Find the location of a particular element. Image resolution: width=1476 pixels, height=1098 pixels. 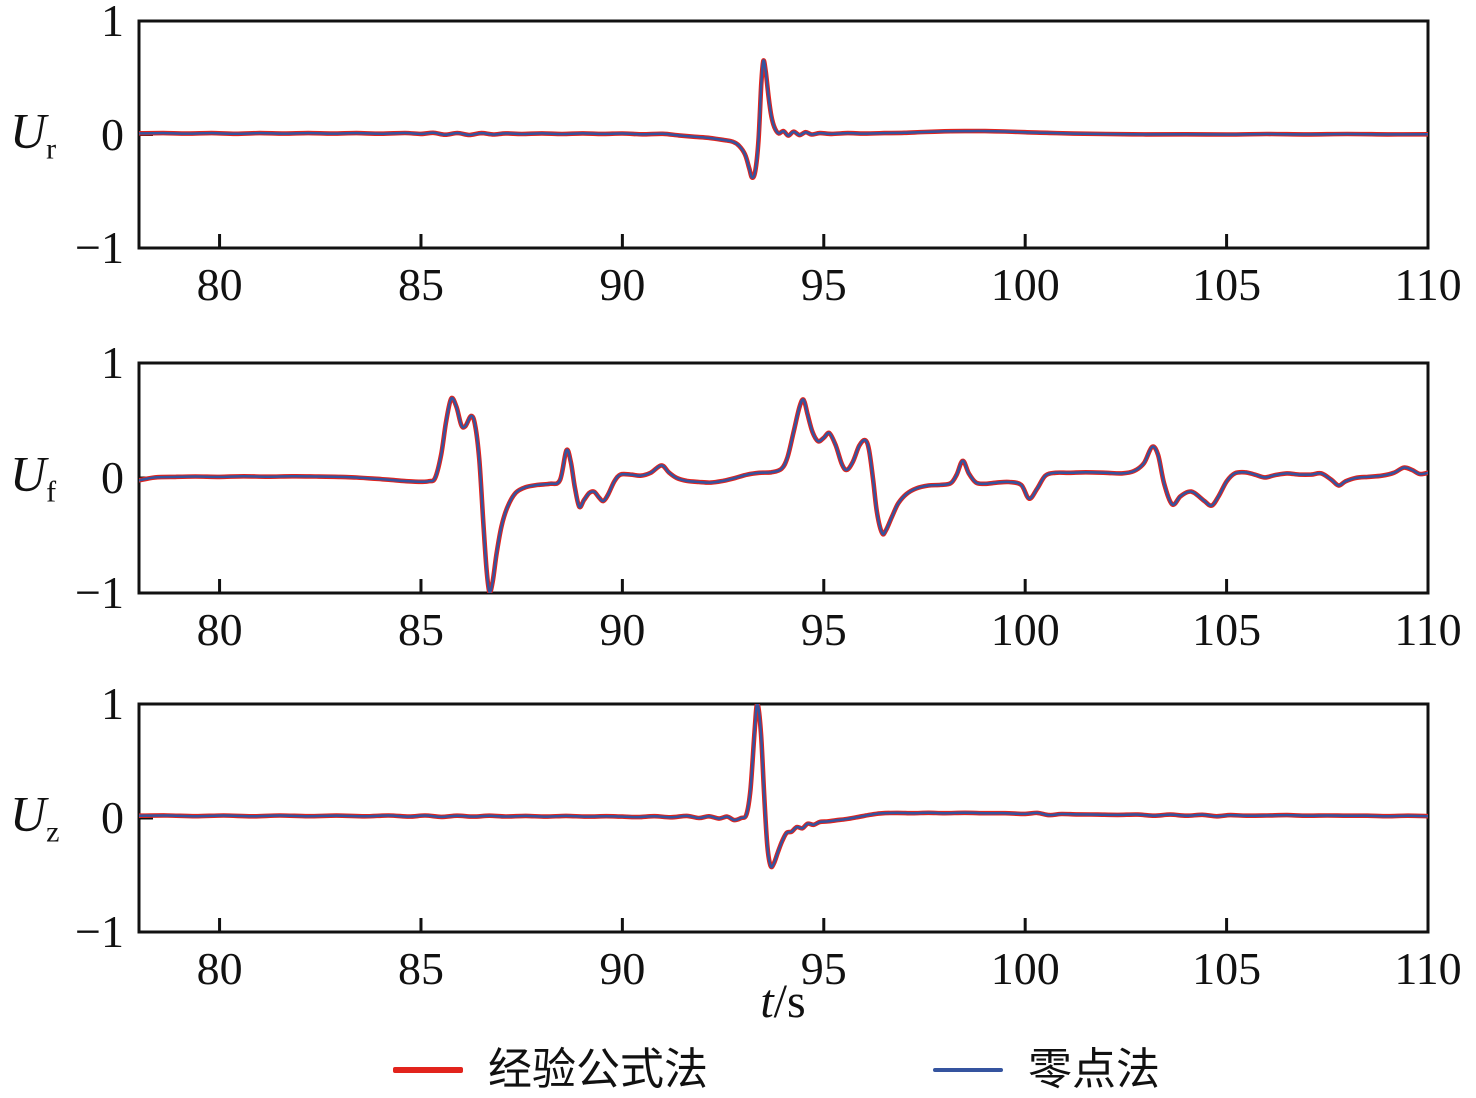

legend-swatch-red-line is located at coordinates (428, 1070).